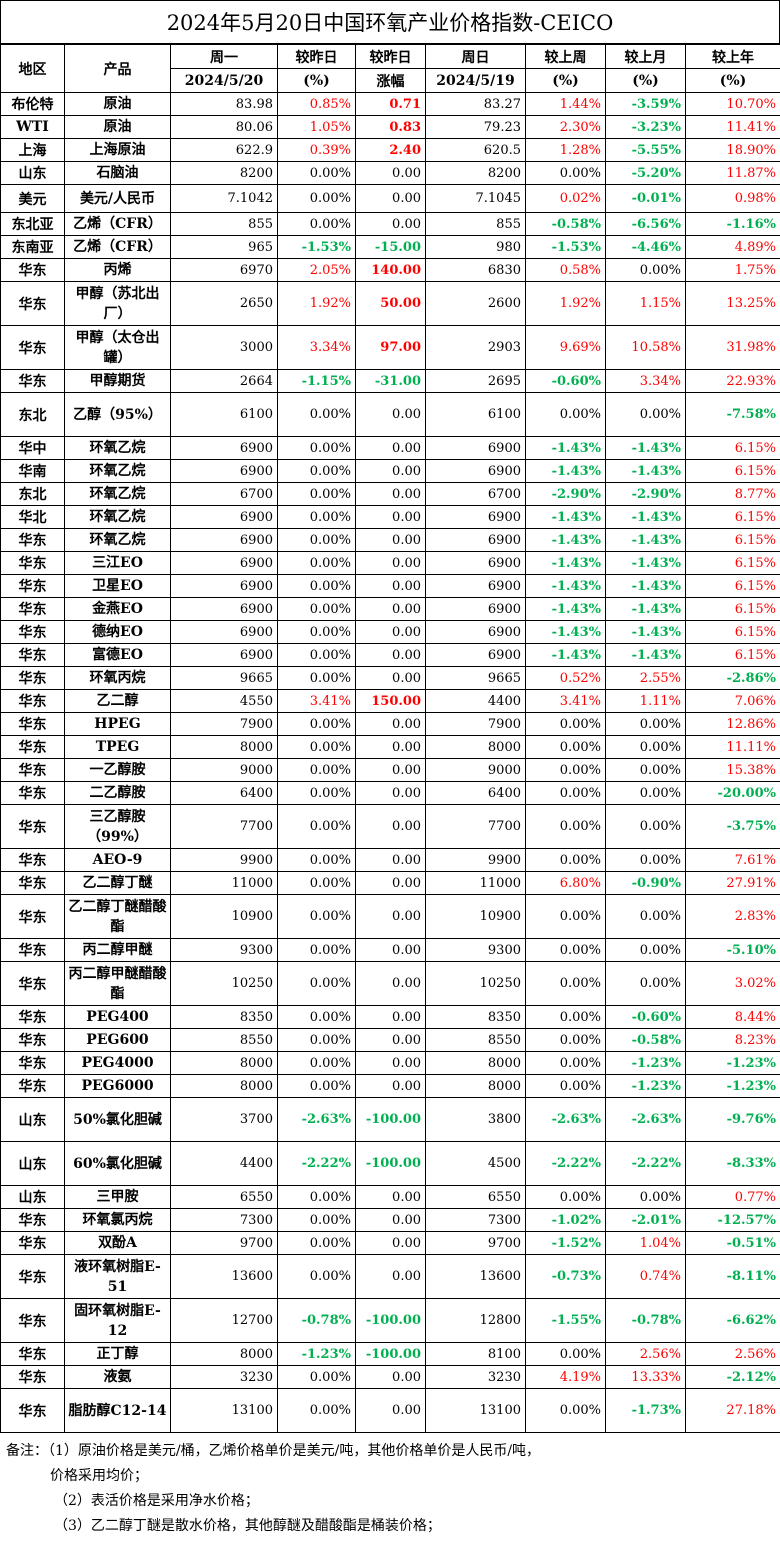 This screenshot has height=1568, width=780. What do you see at coordinates (645, 1163) in the screenshot?
I see `cell-change-month: -2.22%` at bounding box center [645, 1163].